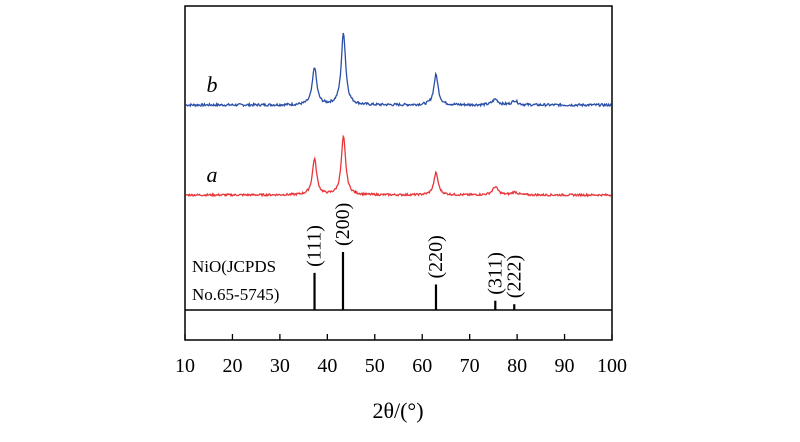  Describe the element at coordinates (414, 256) in the screenshot. I see `reference-layer: (111) (200) (220) (311)(222)` at that location.